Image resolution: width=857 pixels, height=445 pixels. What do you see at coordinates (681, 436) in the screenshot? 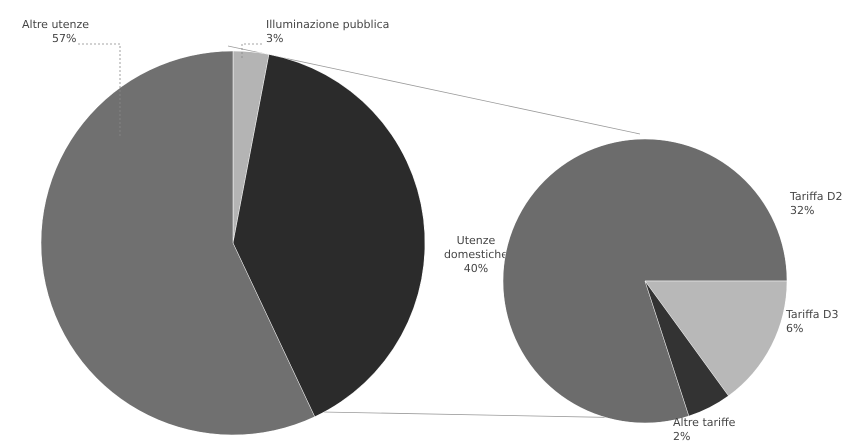
I see `data-label: 2%` at bounding box center [681, 436].